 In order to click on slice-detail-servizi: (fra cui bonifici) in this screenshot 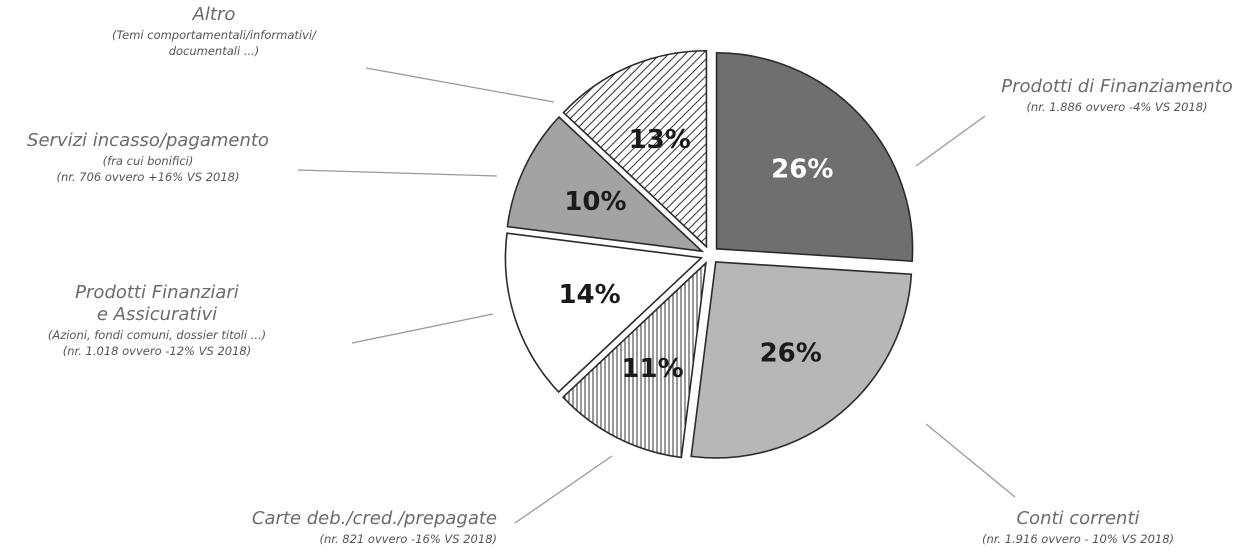, I will do `click(148, 161)`.